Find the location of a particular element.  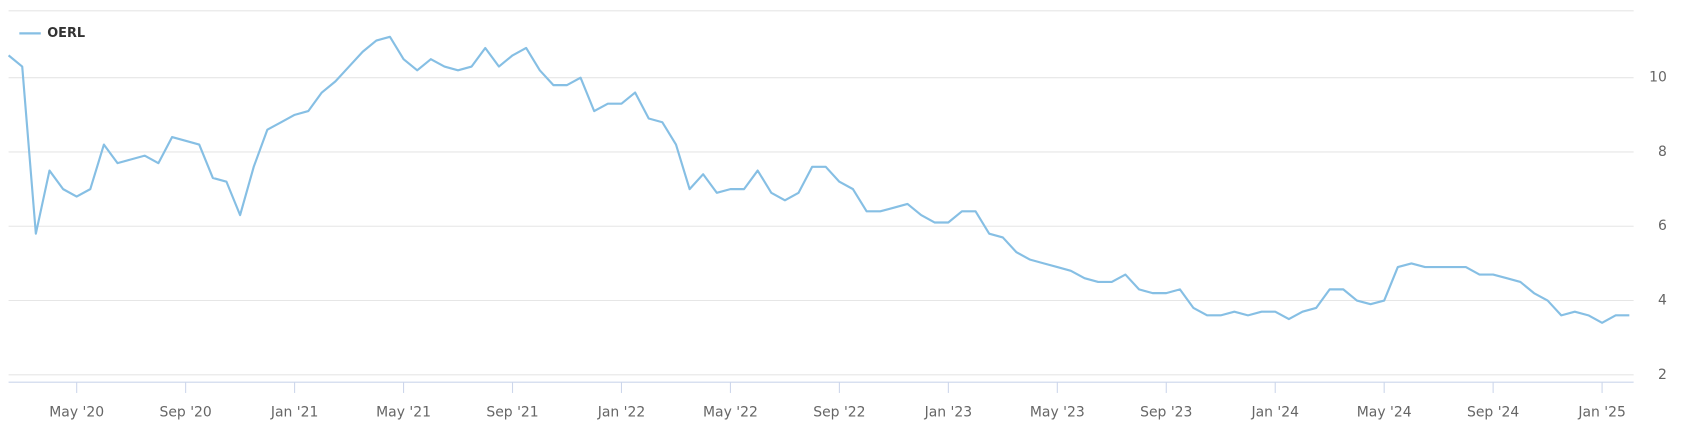

x-tick-label: Jan '24 is located at coordinates (1274, 412).